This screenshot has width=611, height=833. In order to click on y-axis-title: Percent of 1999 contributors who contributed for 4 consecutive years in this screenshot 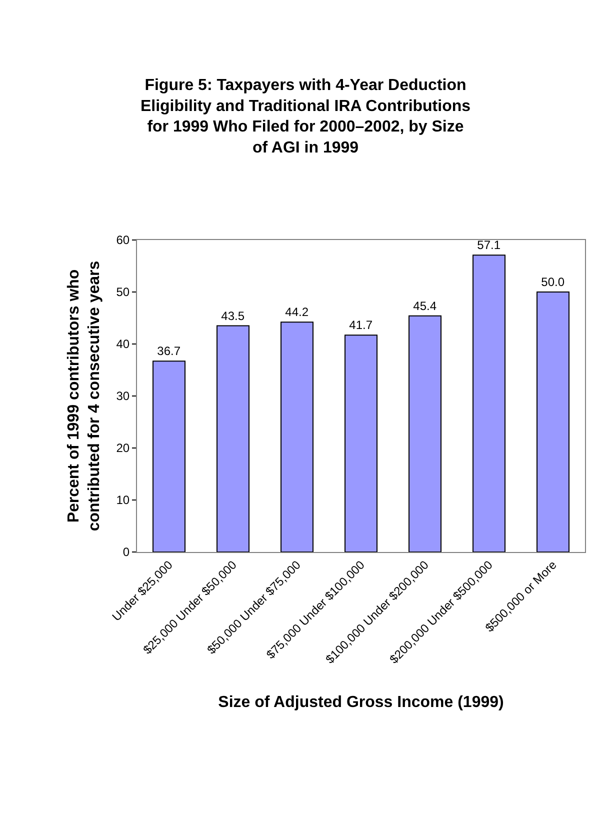, I will do `click(84, 396)`.